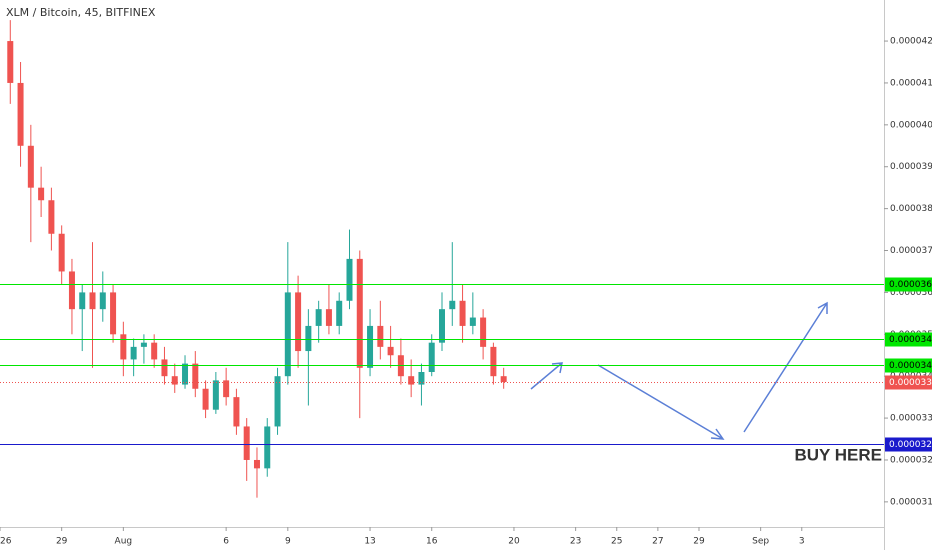  What do you see at coordinates (802, 542) in the screenshot?
I see `x-tick-label: 3` at bounding box center [802, 542].